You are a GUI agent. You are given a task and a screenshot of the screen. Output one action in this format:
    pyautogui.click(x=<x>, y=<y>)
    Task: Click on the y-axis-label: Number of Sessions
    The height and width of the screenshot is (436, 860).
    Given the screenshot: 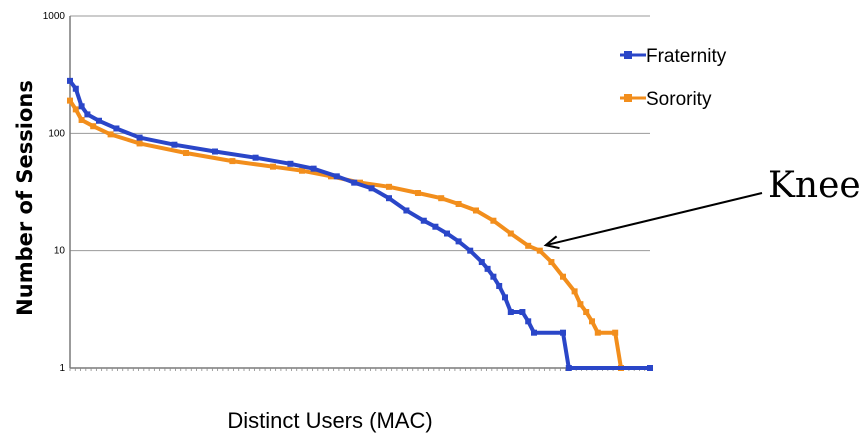 What is the action you would take?
    pyautogui.click(x=25, y=198)
    